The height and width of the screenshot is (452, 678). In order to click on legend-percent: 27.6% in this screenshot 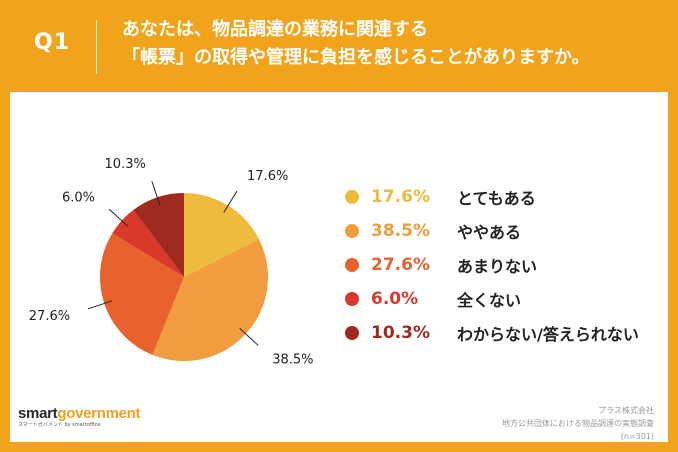, I will do `click(400, 265)`.